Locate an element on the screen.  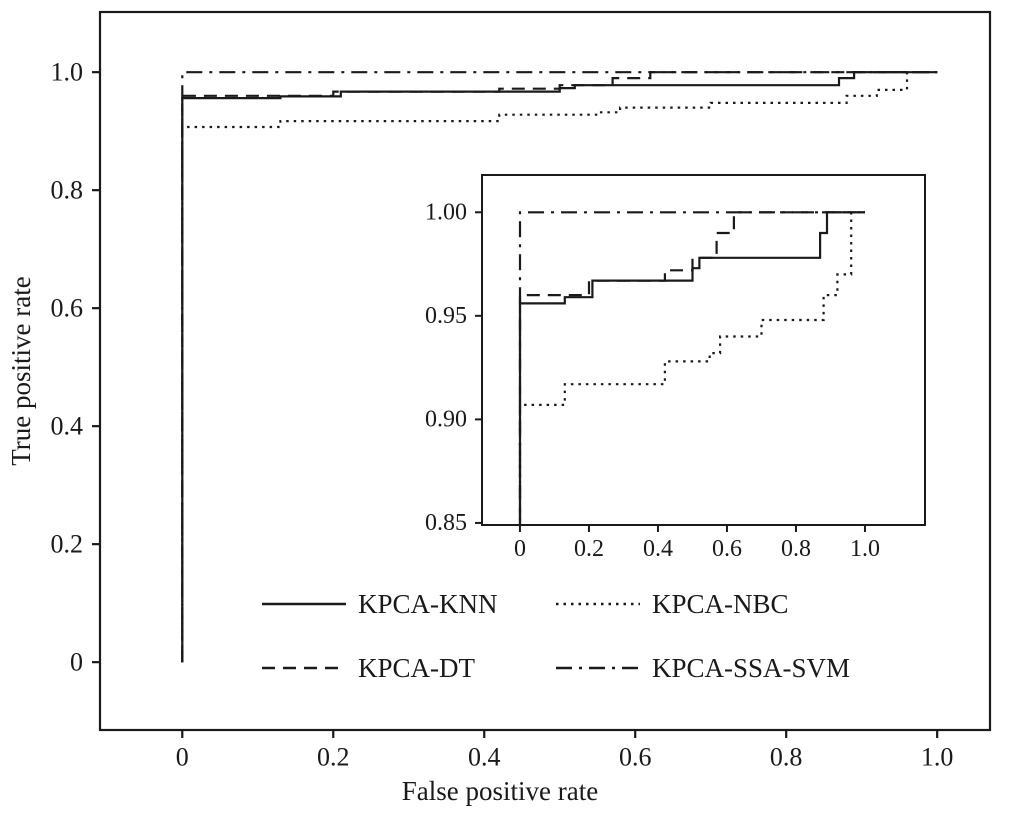
inset-xtick-label: 1.0 is located at coordinates (865, 549).